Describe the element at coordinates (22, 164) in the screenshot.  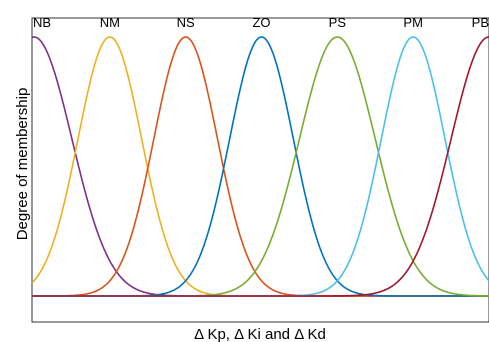
I see `y-axis-label: Degree of membership` at that location.